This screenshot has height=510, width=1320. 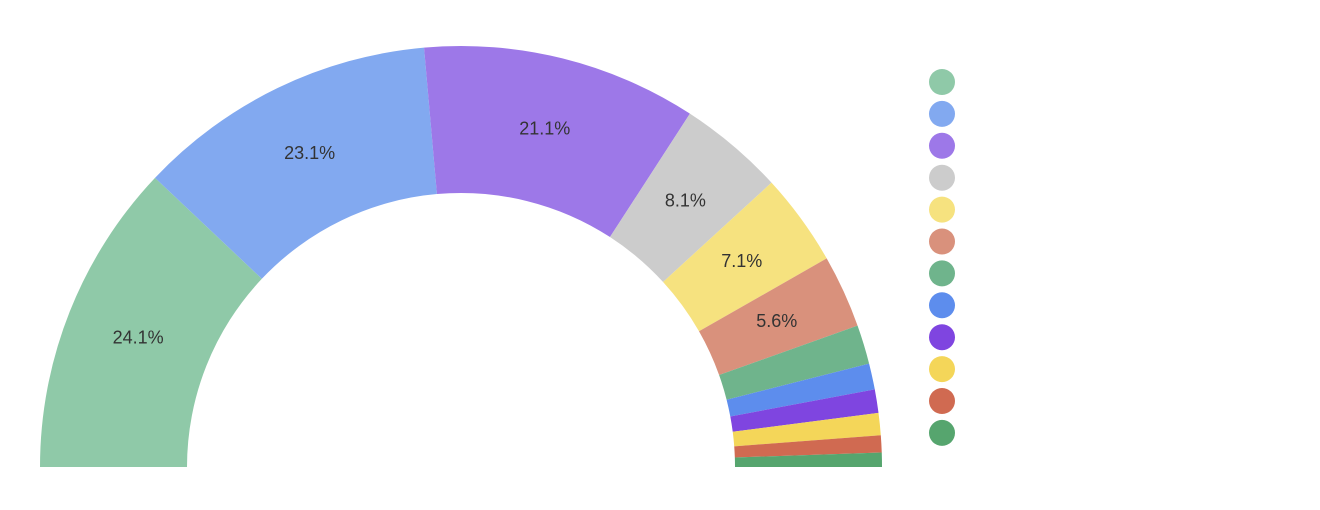 I want to click on slice-label-6: 5.6%, so click(x=776, y=321).